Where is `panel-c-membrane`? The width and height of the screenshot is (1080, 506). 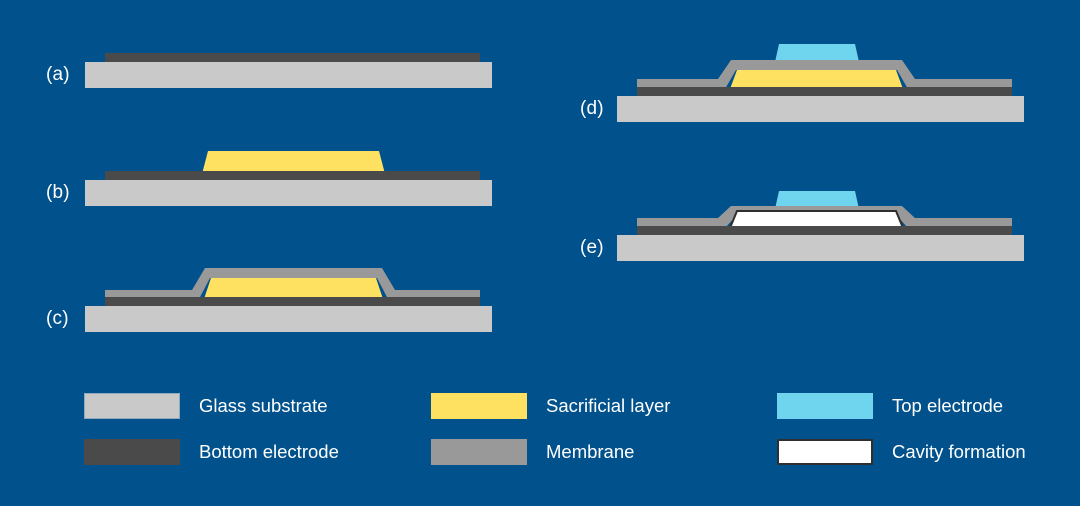 panel-c-membrane is located at coordinates (292, 283).